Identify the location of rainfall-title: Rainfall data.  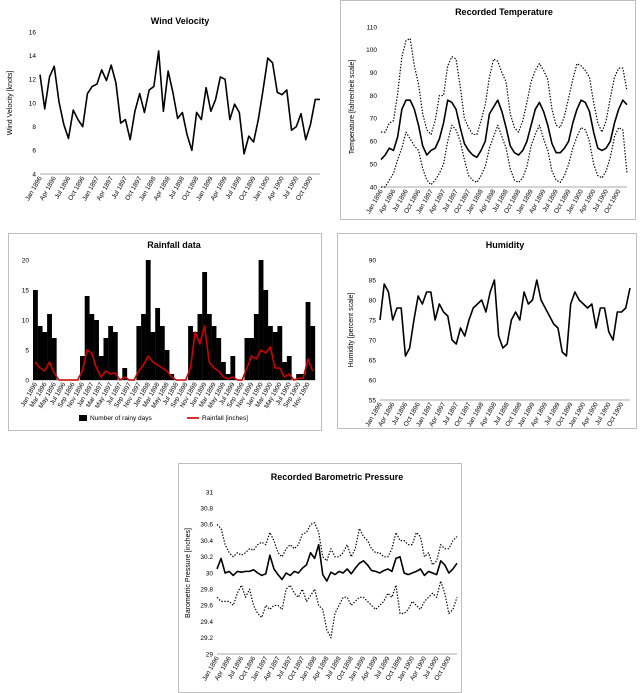
(174, 245).